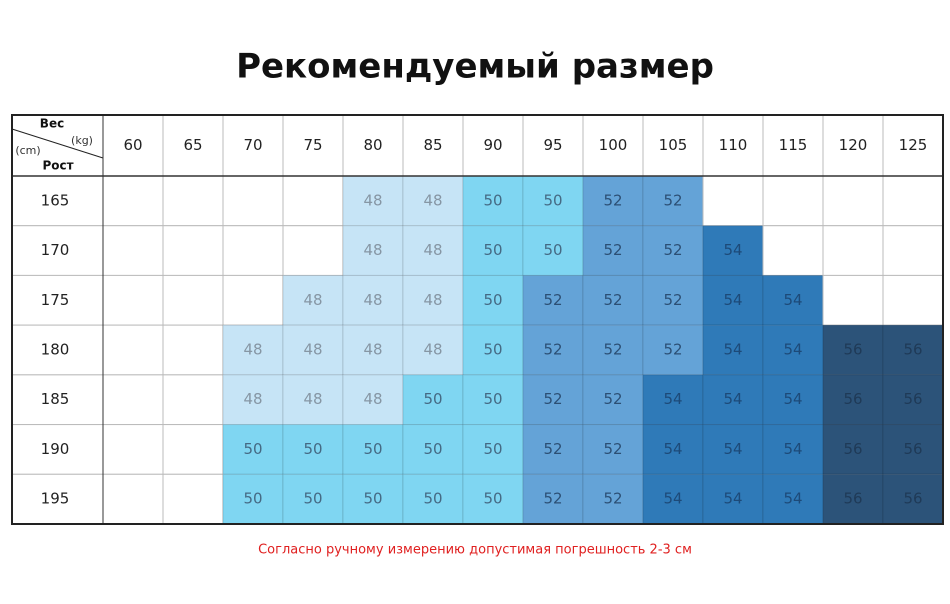  I want to click on weight-unit: (kg), so click(82, 140).